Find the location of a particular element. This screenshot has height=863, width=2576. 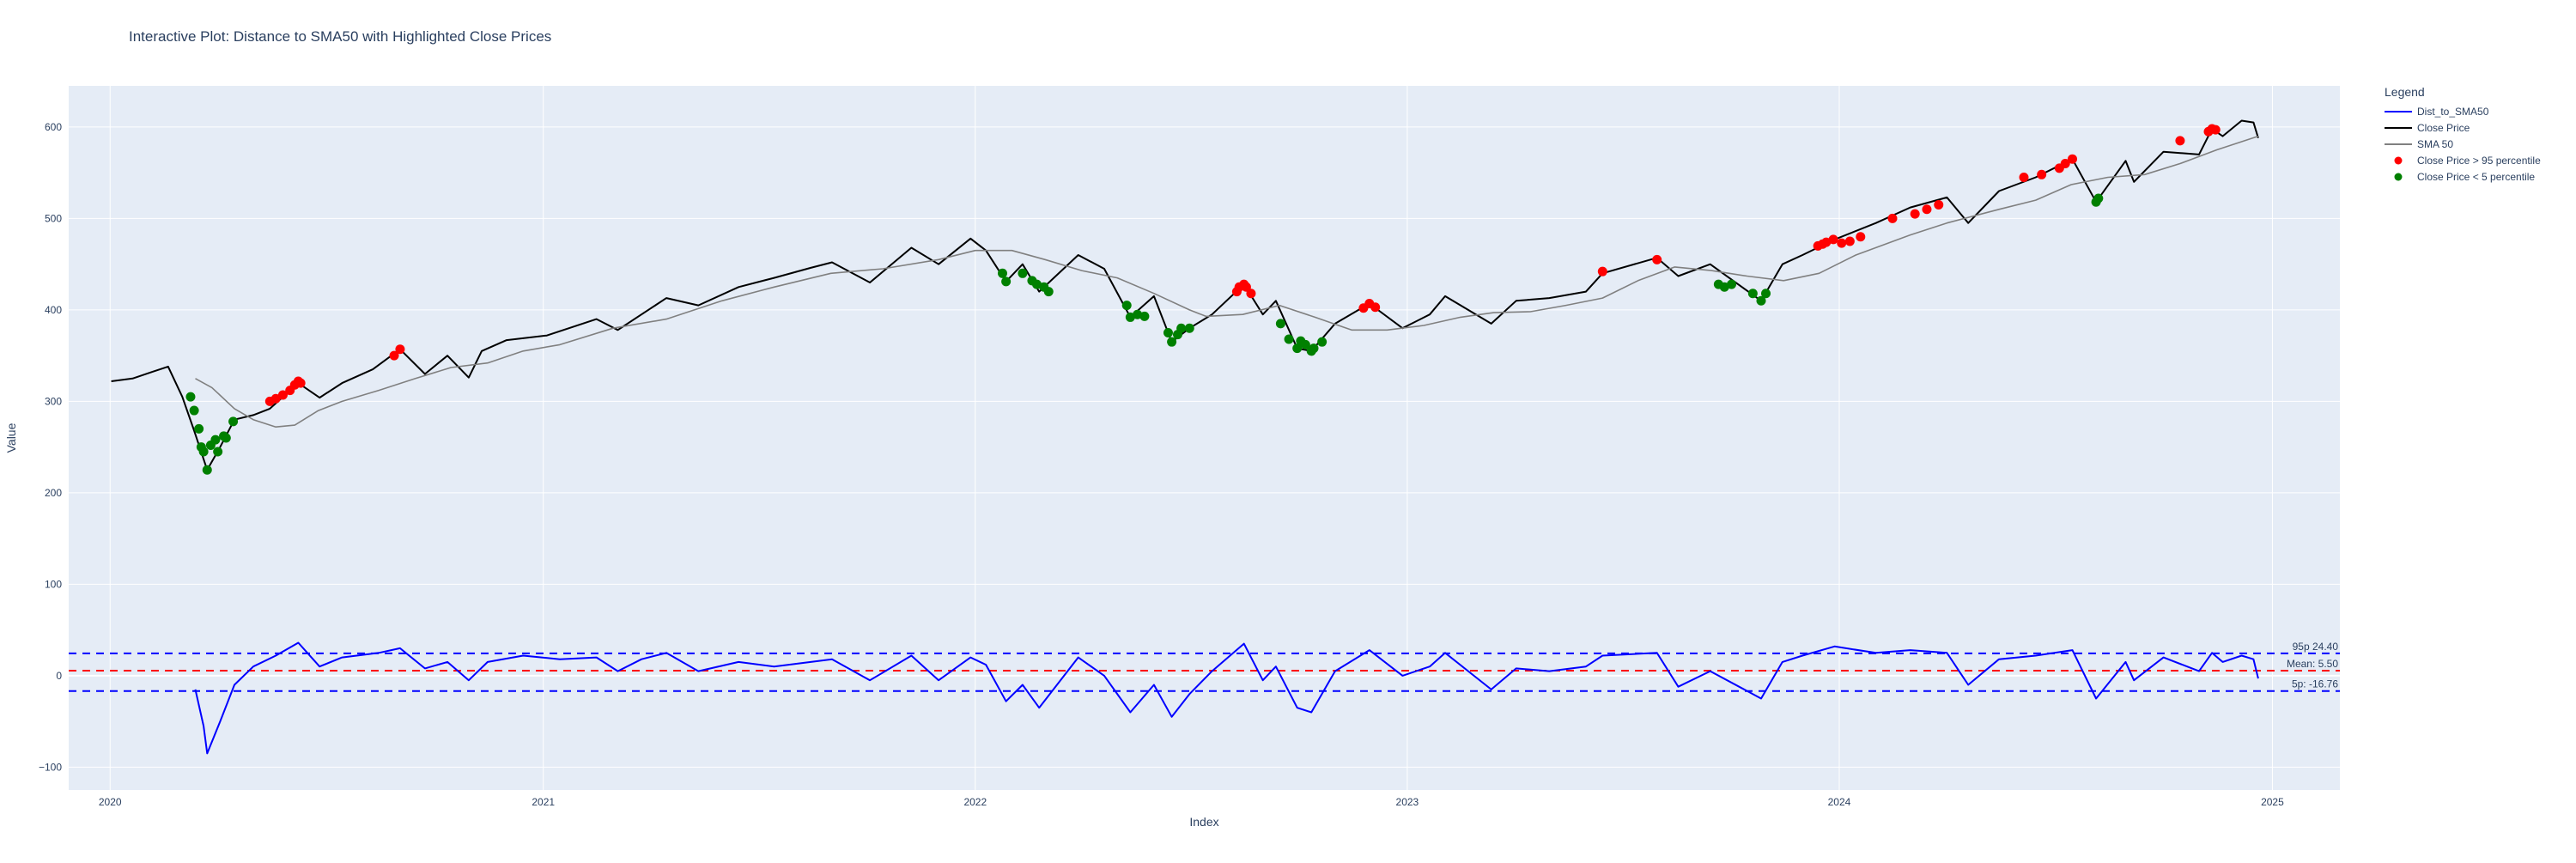

legend-label: Close Price > 95 percentile is located at coordinates (2479, 161).